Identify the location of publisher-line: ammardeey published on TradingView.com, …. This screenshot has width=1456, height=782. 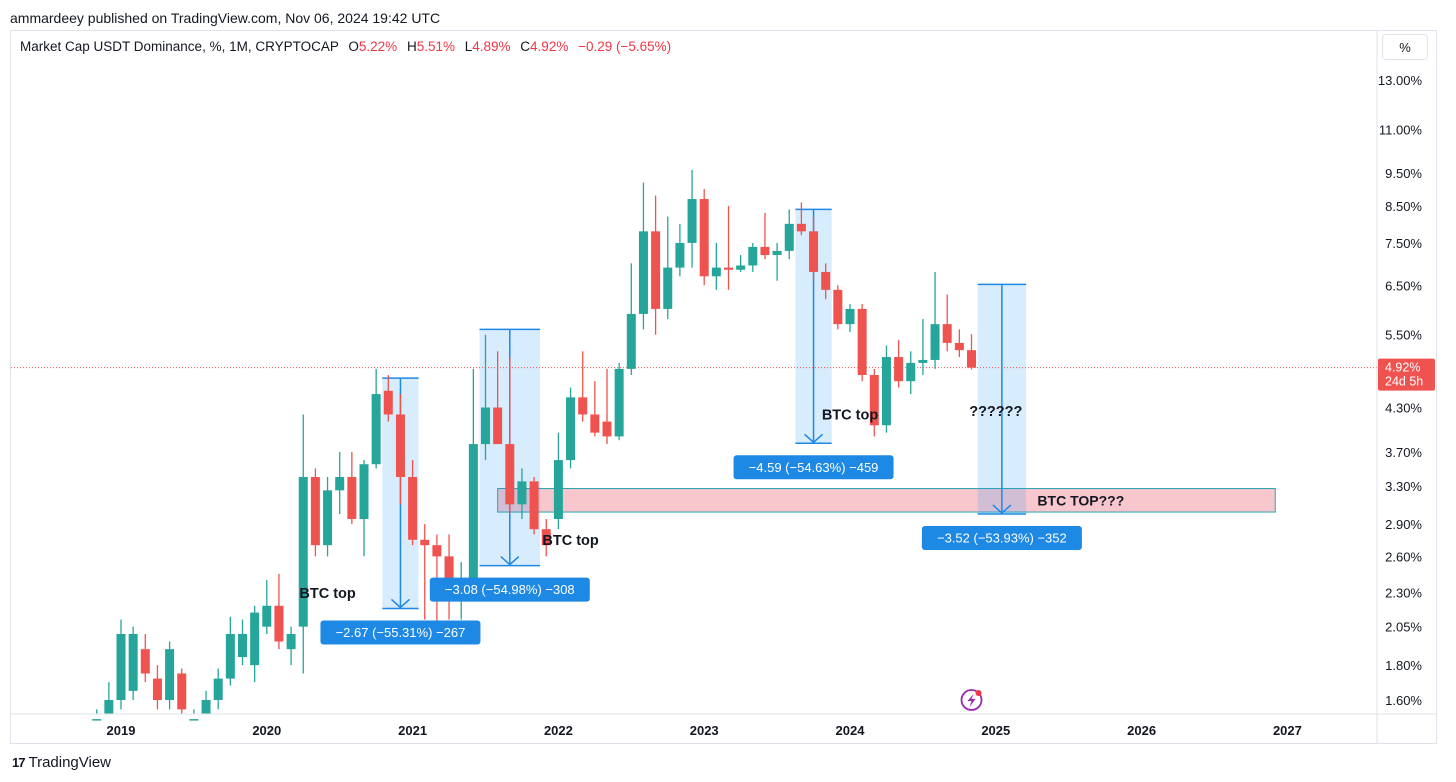
(225, 18).